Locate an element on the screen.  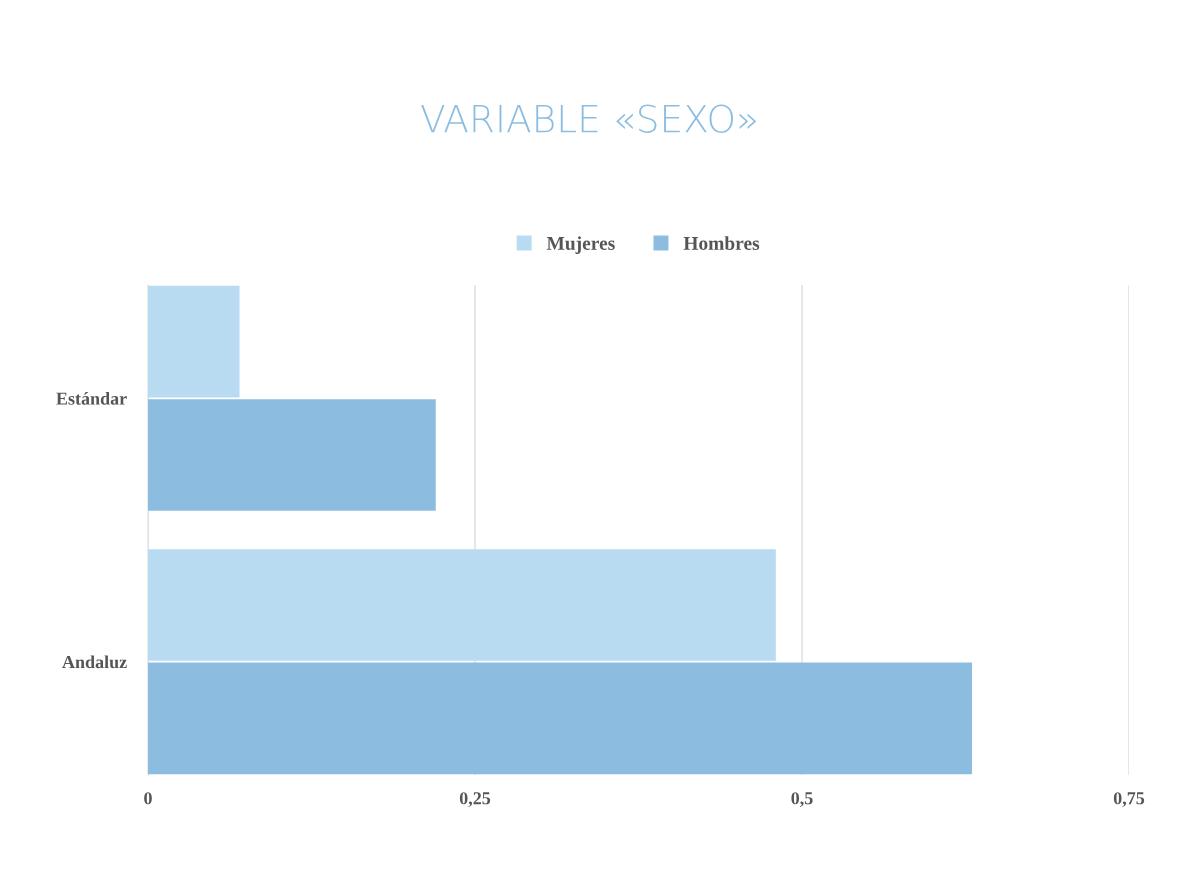
chart-title: VARIABLE «SEXO» is located at coordinates (589, 118).